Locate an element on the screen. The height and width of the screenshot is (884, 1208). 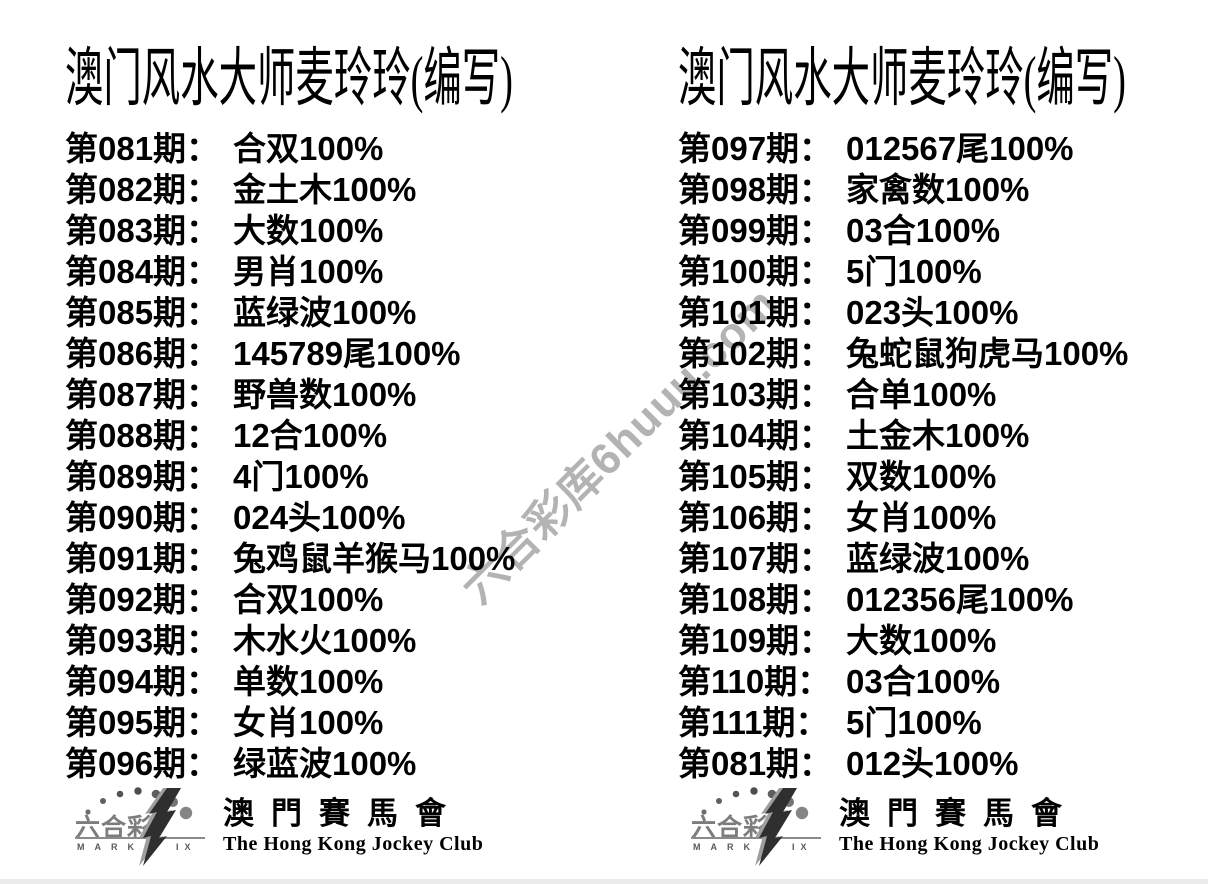
period-label: 第087期： is located at coordinates (142, 394).